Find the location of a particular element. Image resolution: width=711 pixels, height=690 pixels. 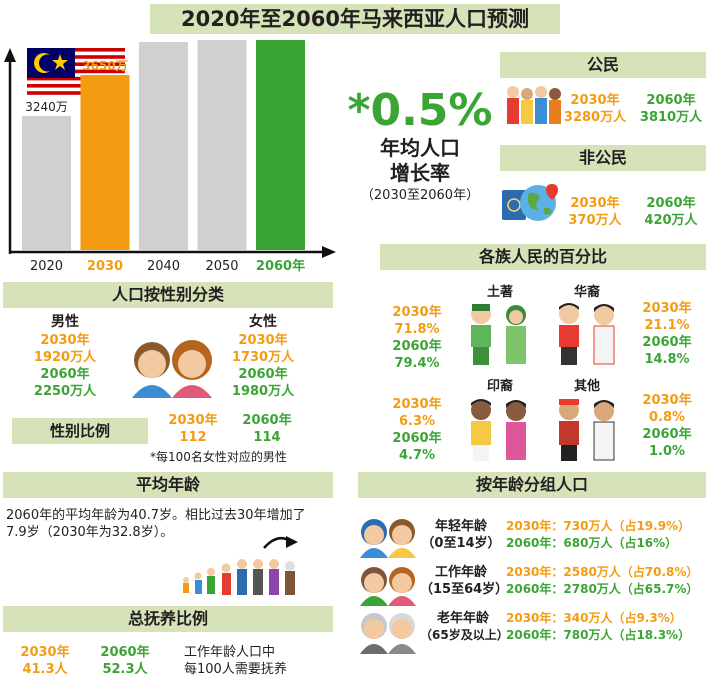

noncitizen-2030-year: 2030年 is located at coordinates (595, 203).